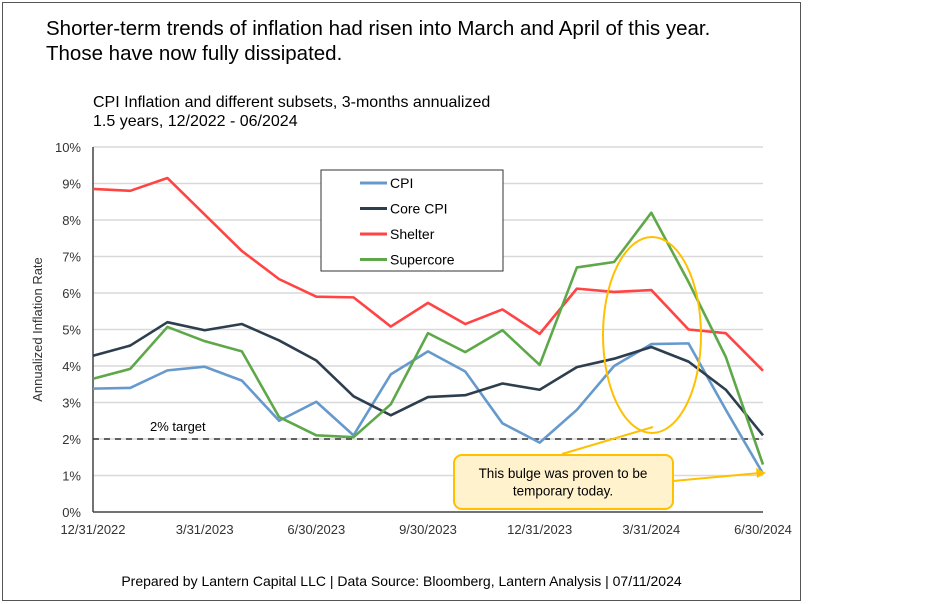  What do you see at coordinates (563, 491) in the screenshot?
I see `callout-text: temporary today.` at bounding box center [563, 491].